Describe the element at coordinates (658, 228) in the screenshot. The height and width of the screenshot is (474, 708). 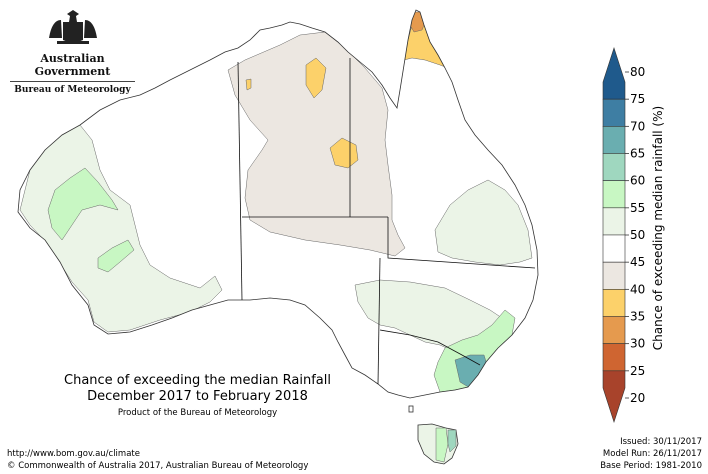
I see `legend-title: Chance of exceeding median rainfall (%)` at that location.